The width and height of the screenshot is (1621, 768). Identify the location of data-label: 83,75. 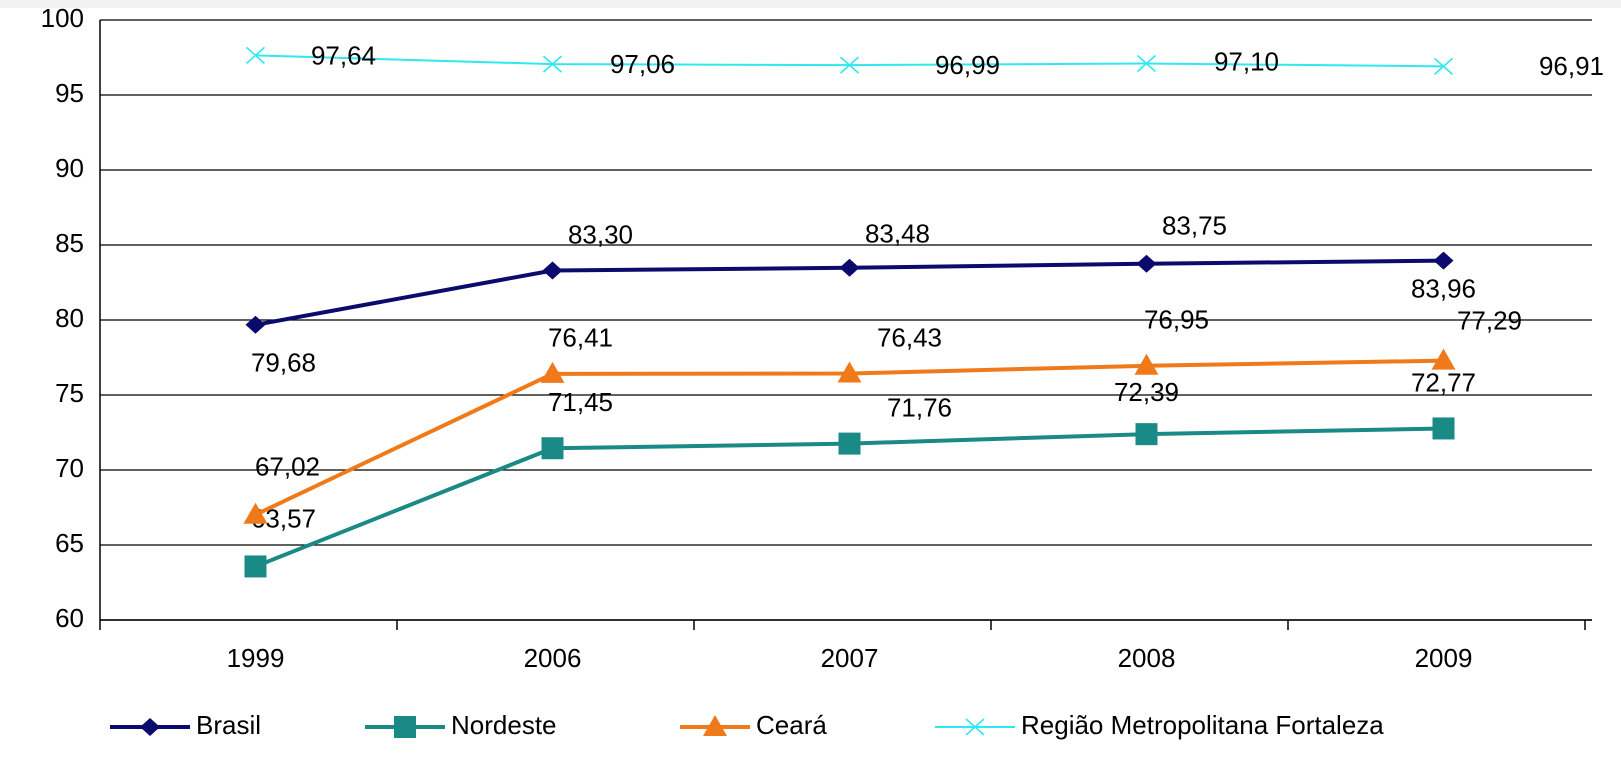
(1194, 226).